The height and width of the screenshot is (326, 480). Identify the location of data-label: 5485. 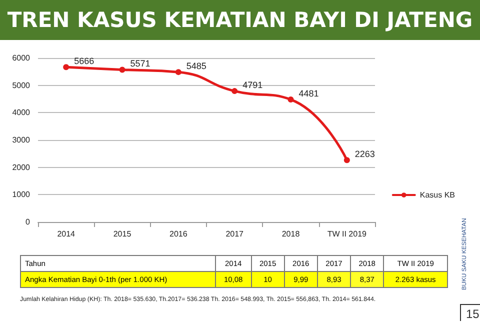
(196, 66).